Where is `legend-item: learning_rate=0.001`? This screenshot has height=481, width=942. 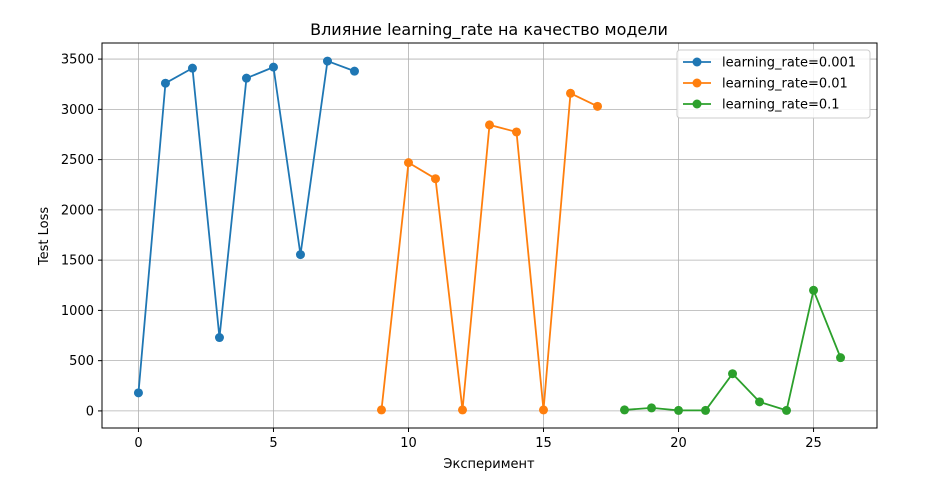 legend-item: learning_rate=0.001 is located at coordinates (769, 63).